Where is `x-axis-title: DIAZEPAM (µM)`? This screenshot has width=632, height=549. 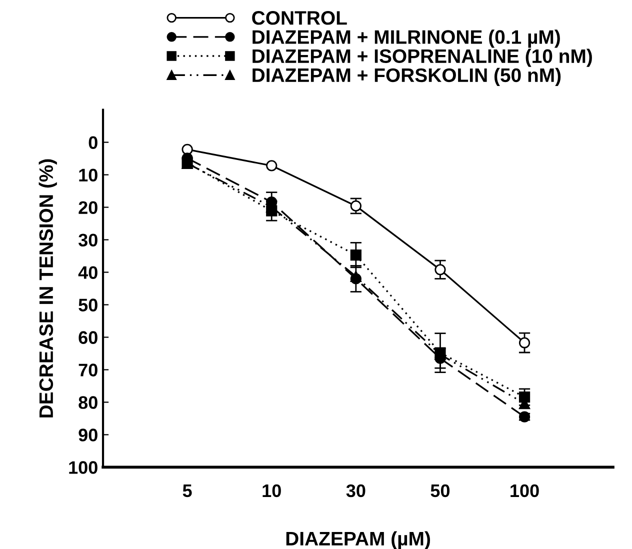 x-axis-title: DIAZEPAM (µM) is located at coordinates (358, 540).